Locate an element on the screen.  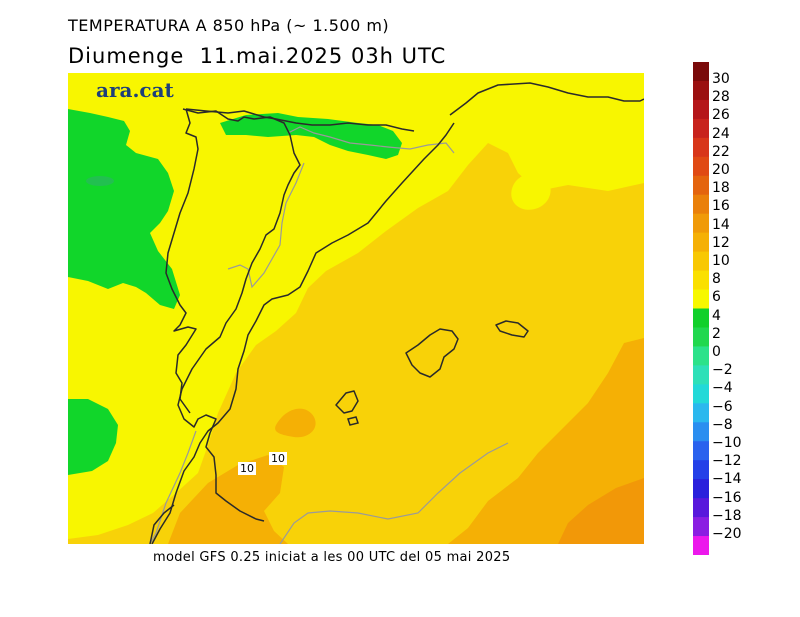
colorbar-tick-label: 20 is located at coordinates (721, 170).